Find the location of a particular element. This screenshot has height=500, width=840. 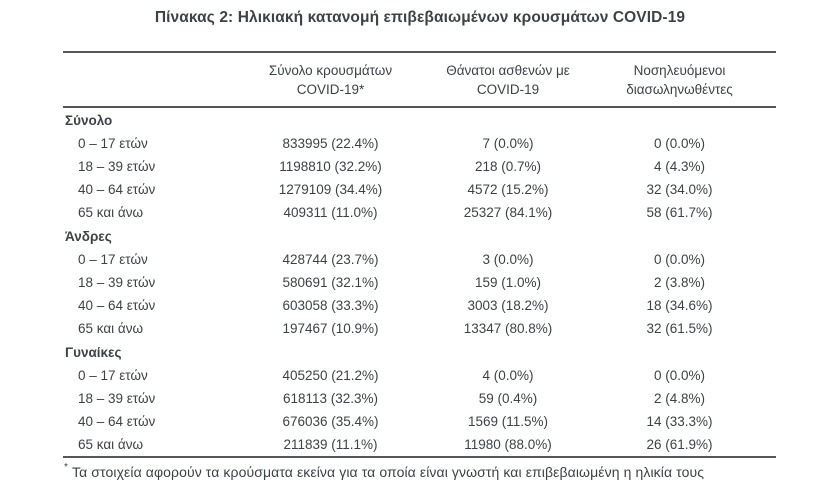

header-intubated: Νοσηλευόμενοι διασωληνωθέντες is located at coordinates (679, 80).